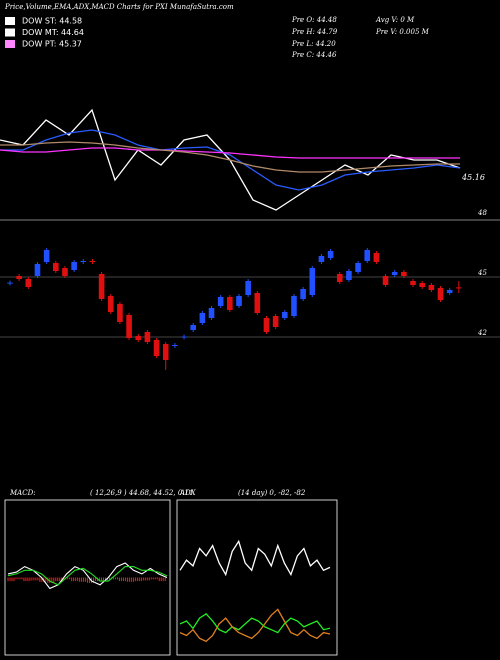  I want to click on last-value-label: 45.16, so click(473, 177).